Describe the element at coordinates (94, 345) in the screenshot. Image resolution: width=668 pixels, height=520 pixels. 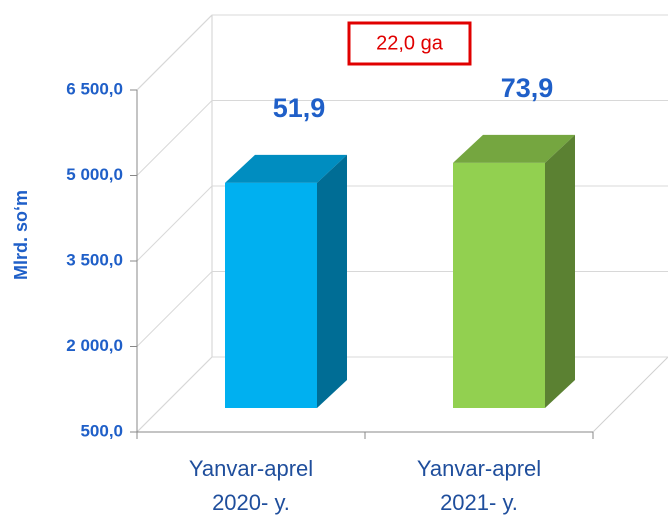
I see `y-tick-label: 2 000,0` at that location.